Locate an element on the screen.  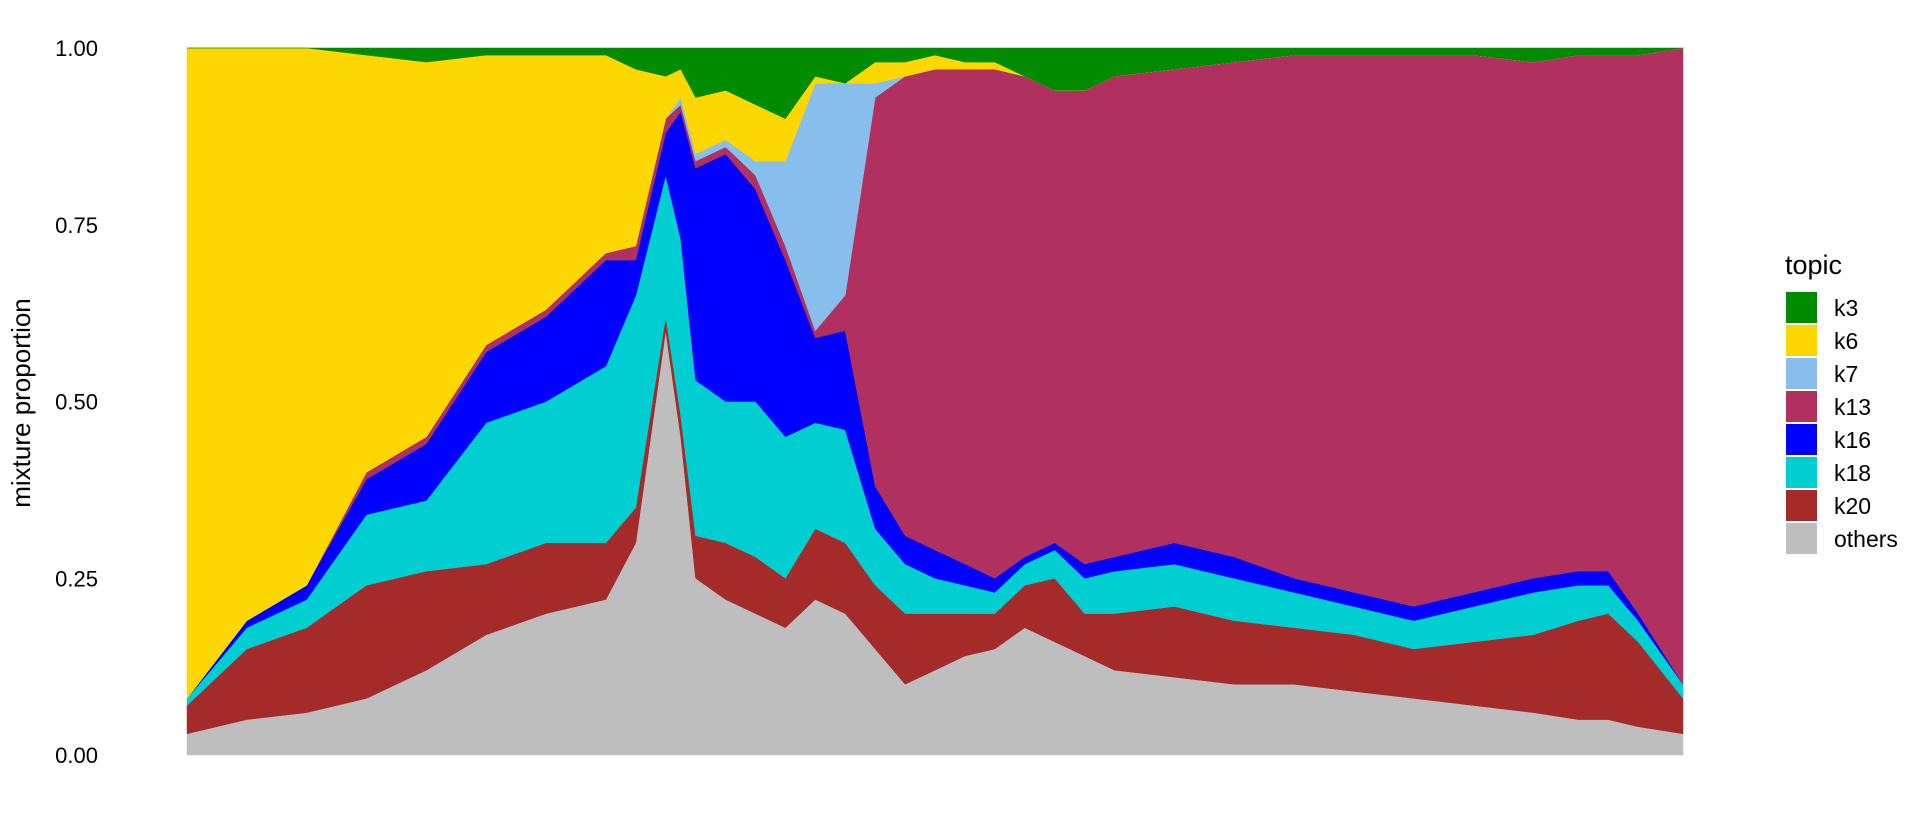
legend-label-k16: k16 is located at coordinates (1852, 440).